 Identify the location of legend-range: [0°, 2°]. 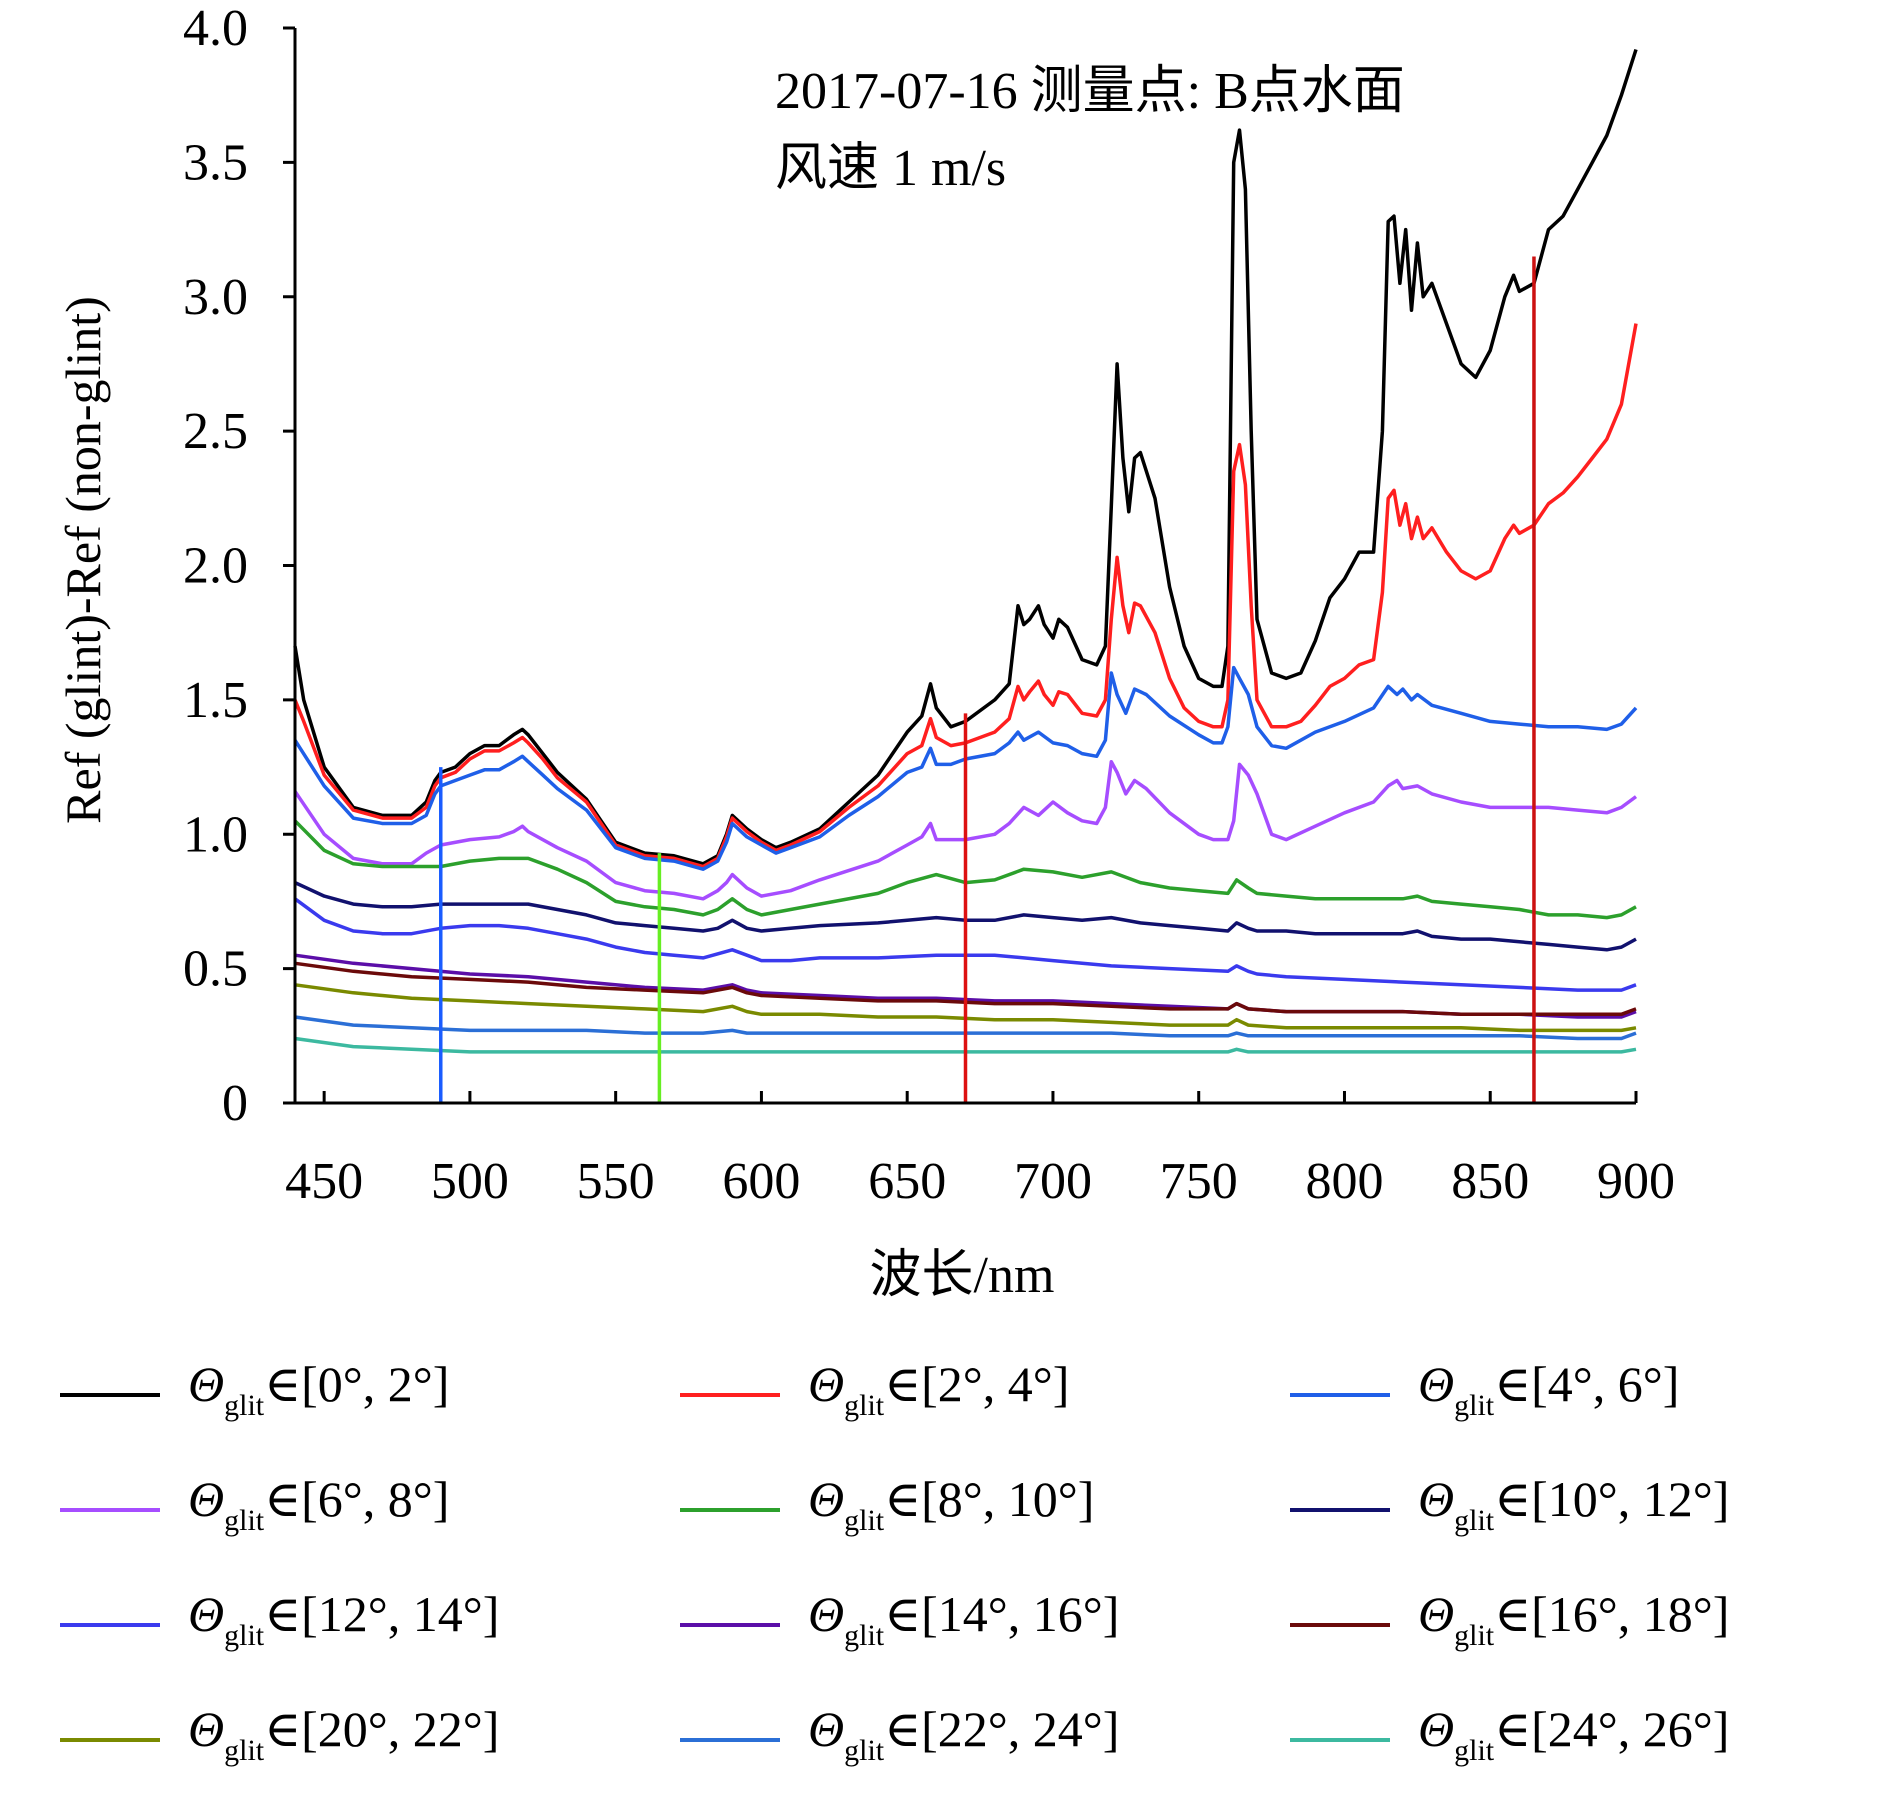
(375, 1384).